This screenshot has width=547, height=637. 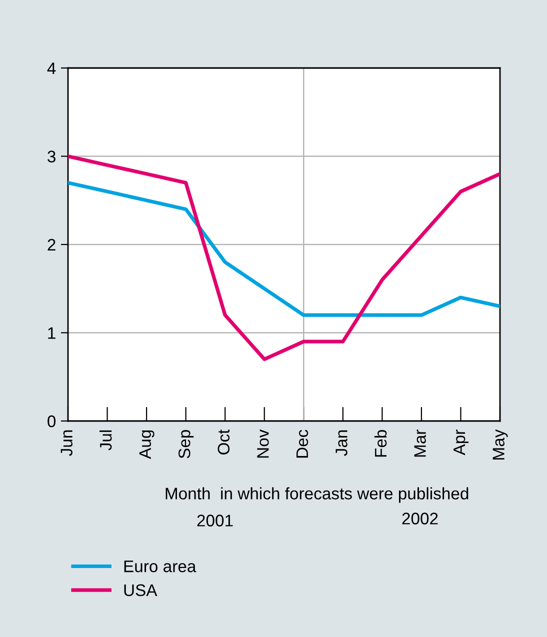 I want to click on y-tick-label: 0, so click(x=52, y=421).